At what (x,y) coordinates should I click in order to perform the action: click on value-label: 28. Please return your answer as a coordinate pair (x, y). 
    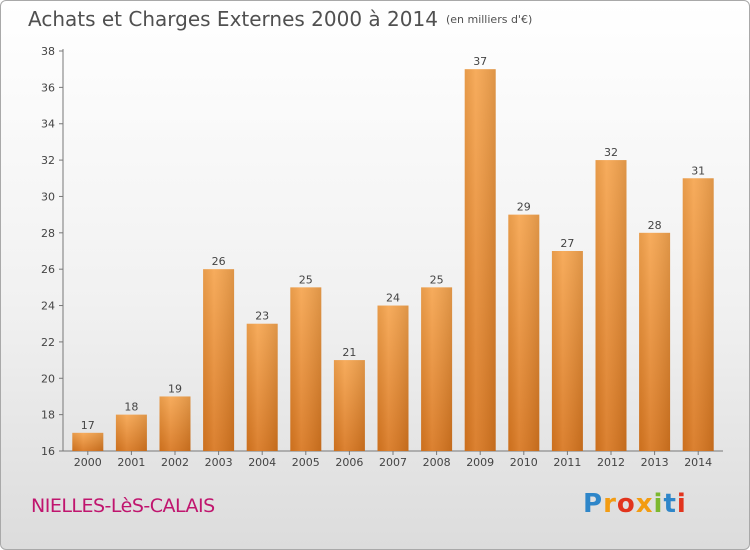
    Looking at the image, I should click on (655, 225).